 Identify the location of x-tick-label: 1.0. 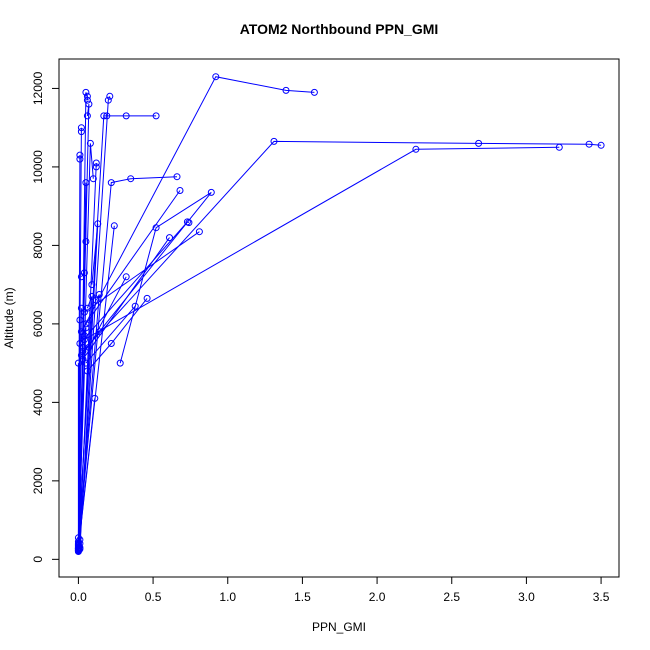
(227, 597).